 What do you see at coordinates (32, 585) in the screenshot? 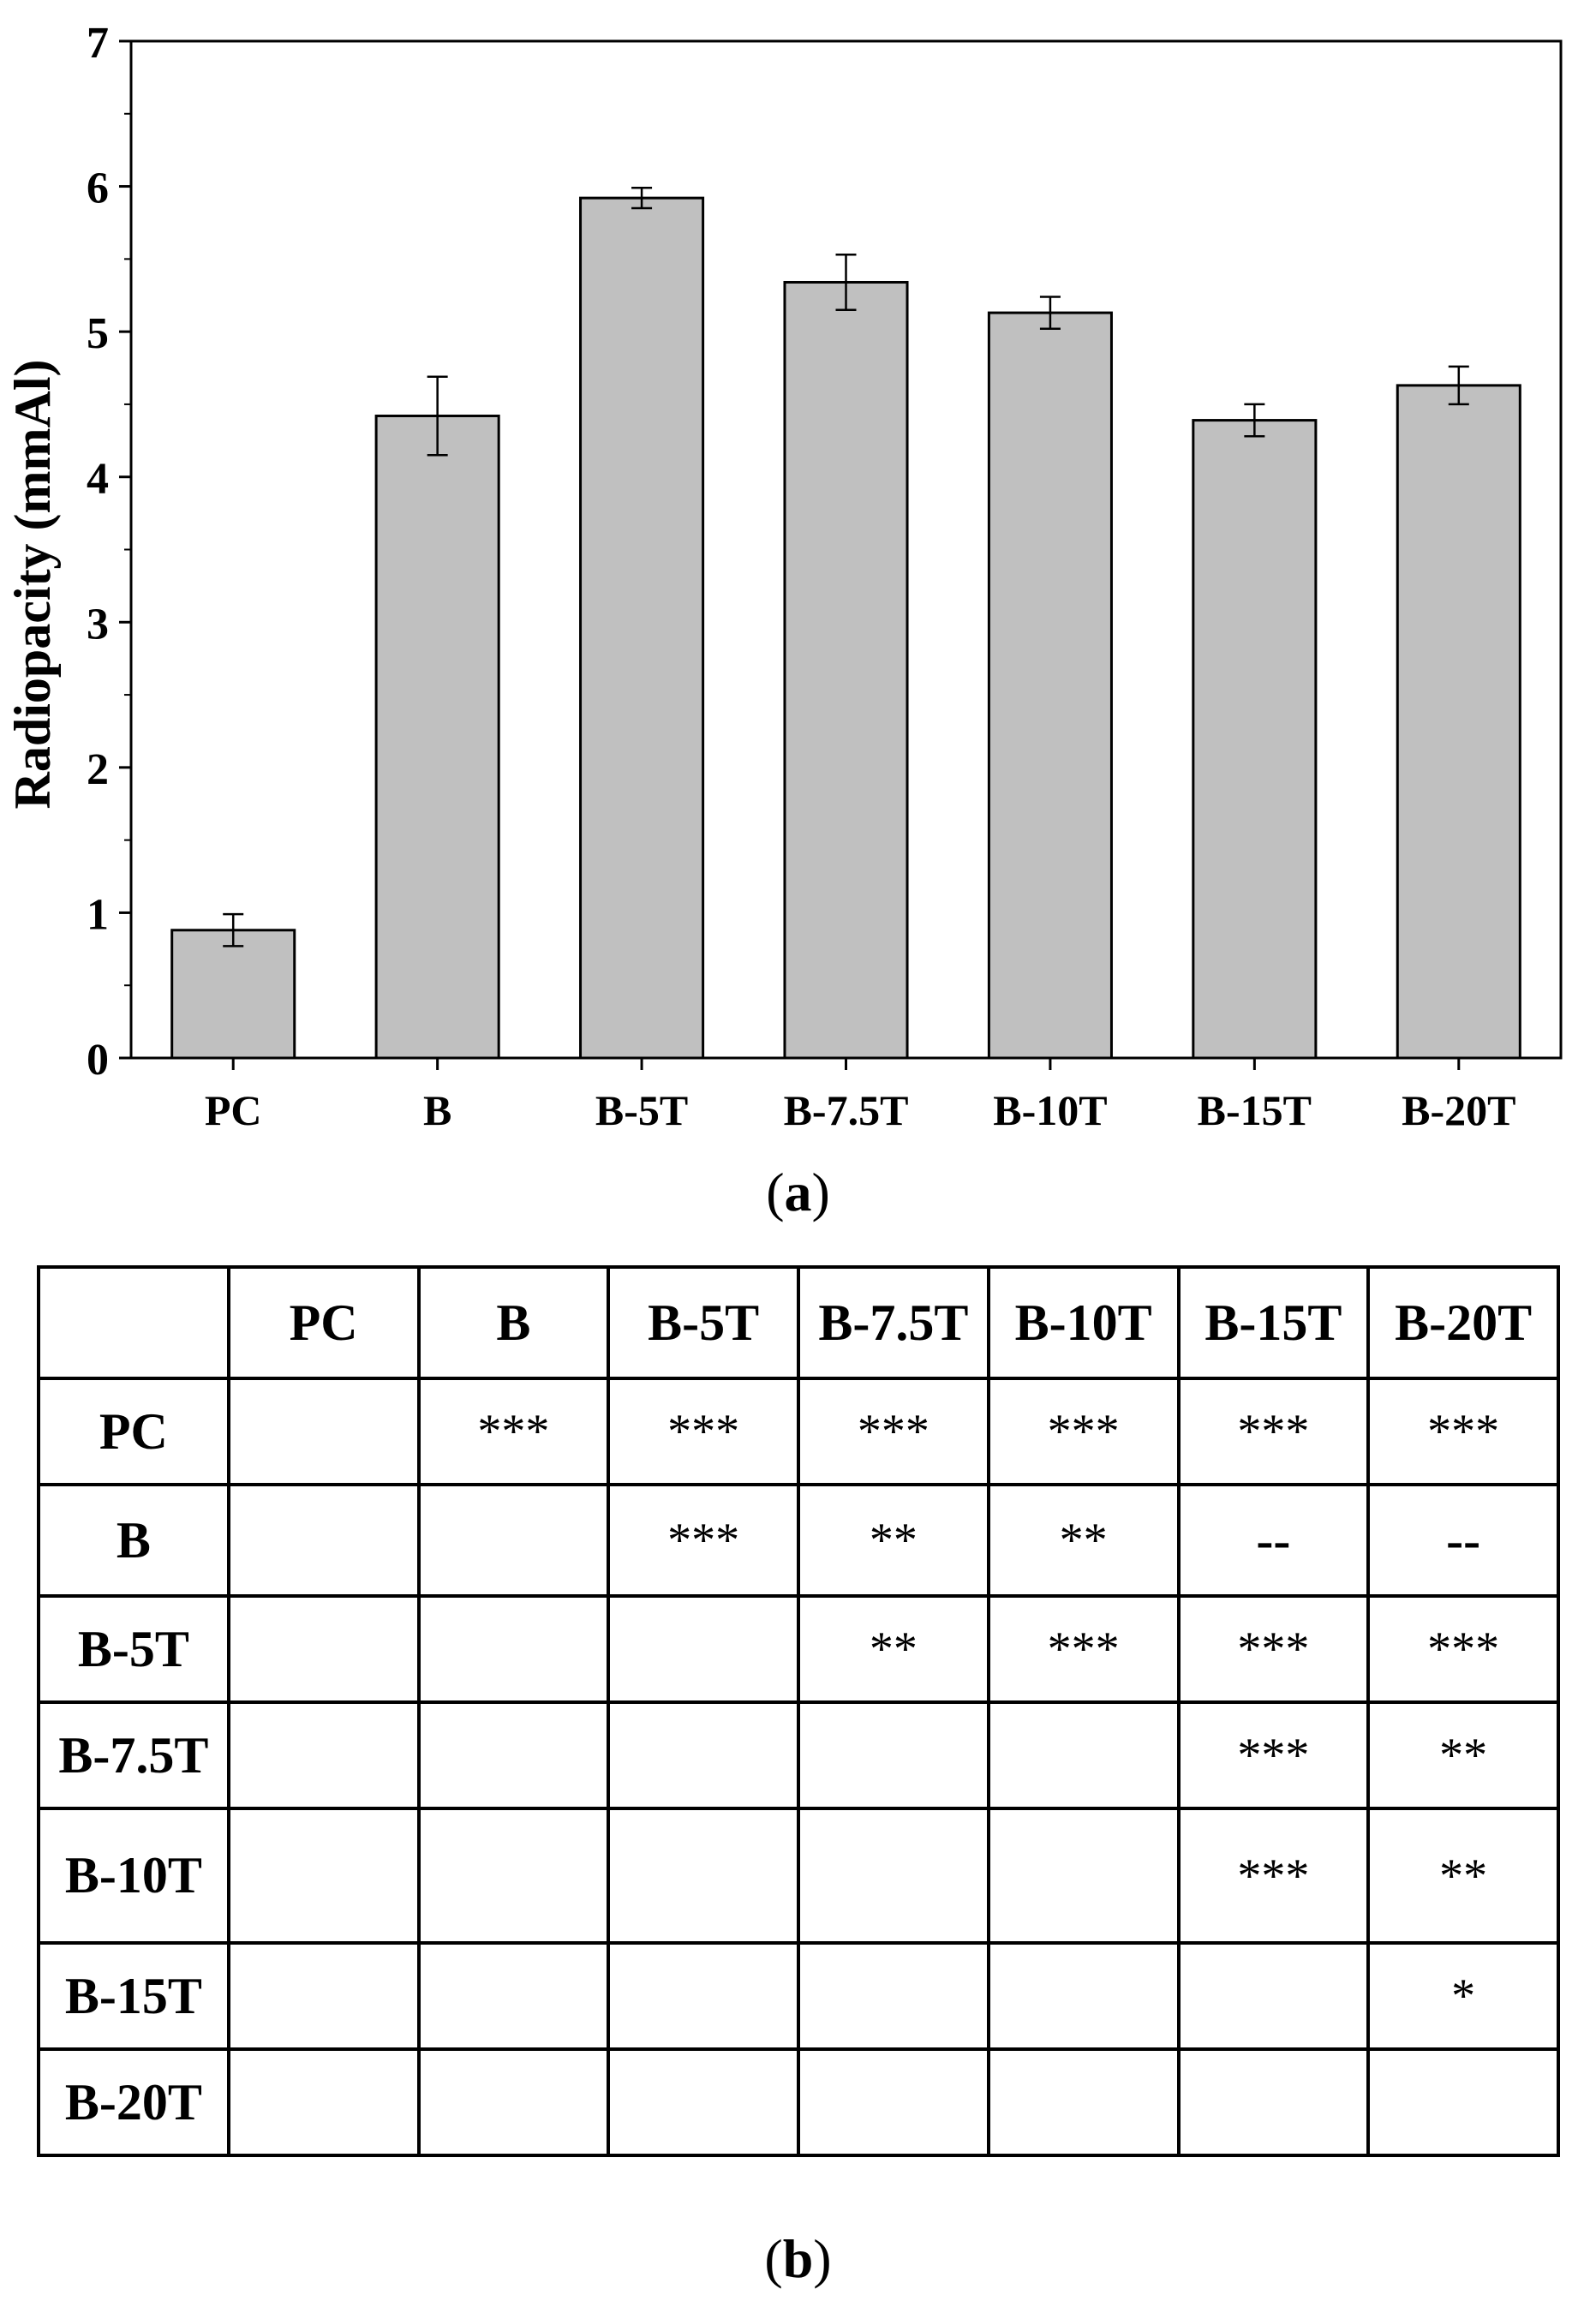
I see `y-axis-label: Radiopacity (mmAl)` at bounding box center [32, 585].